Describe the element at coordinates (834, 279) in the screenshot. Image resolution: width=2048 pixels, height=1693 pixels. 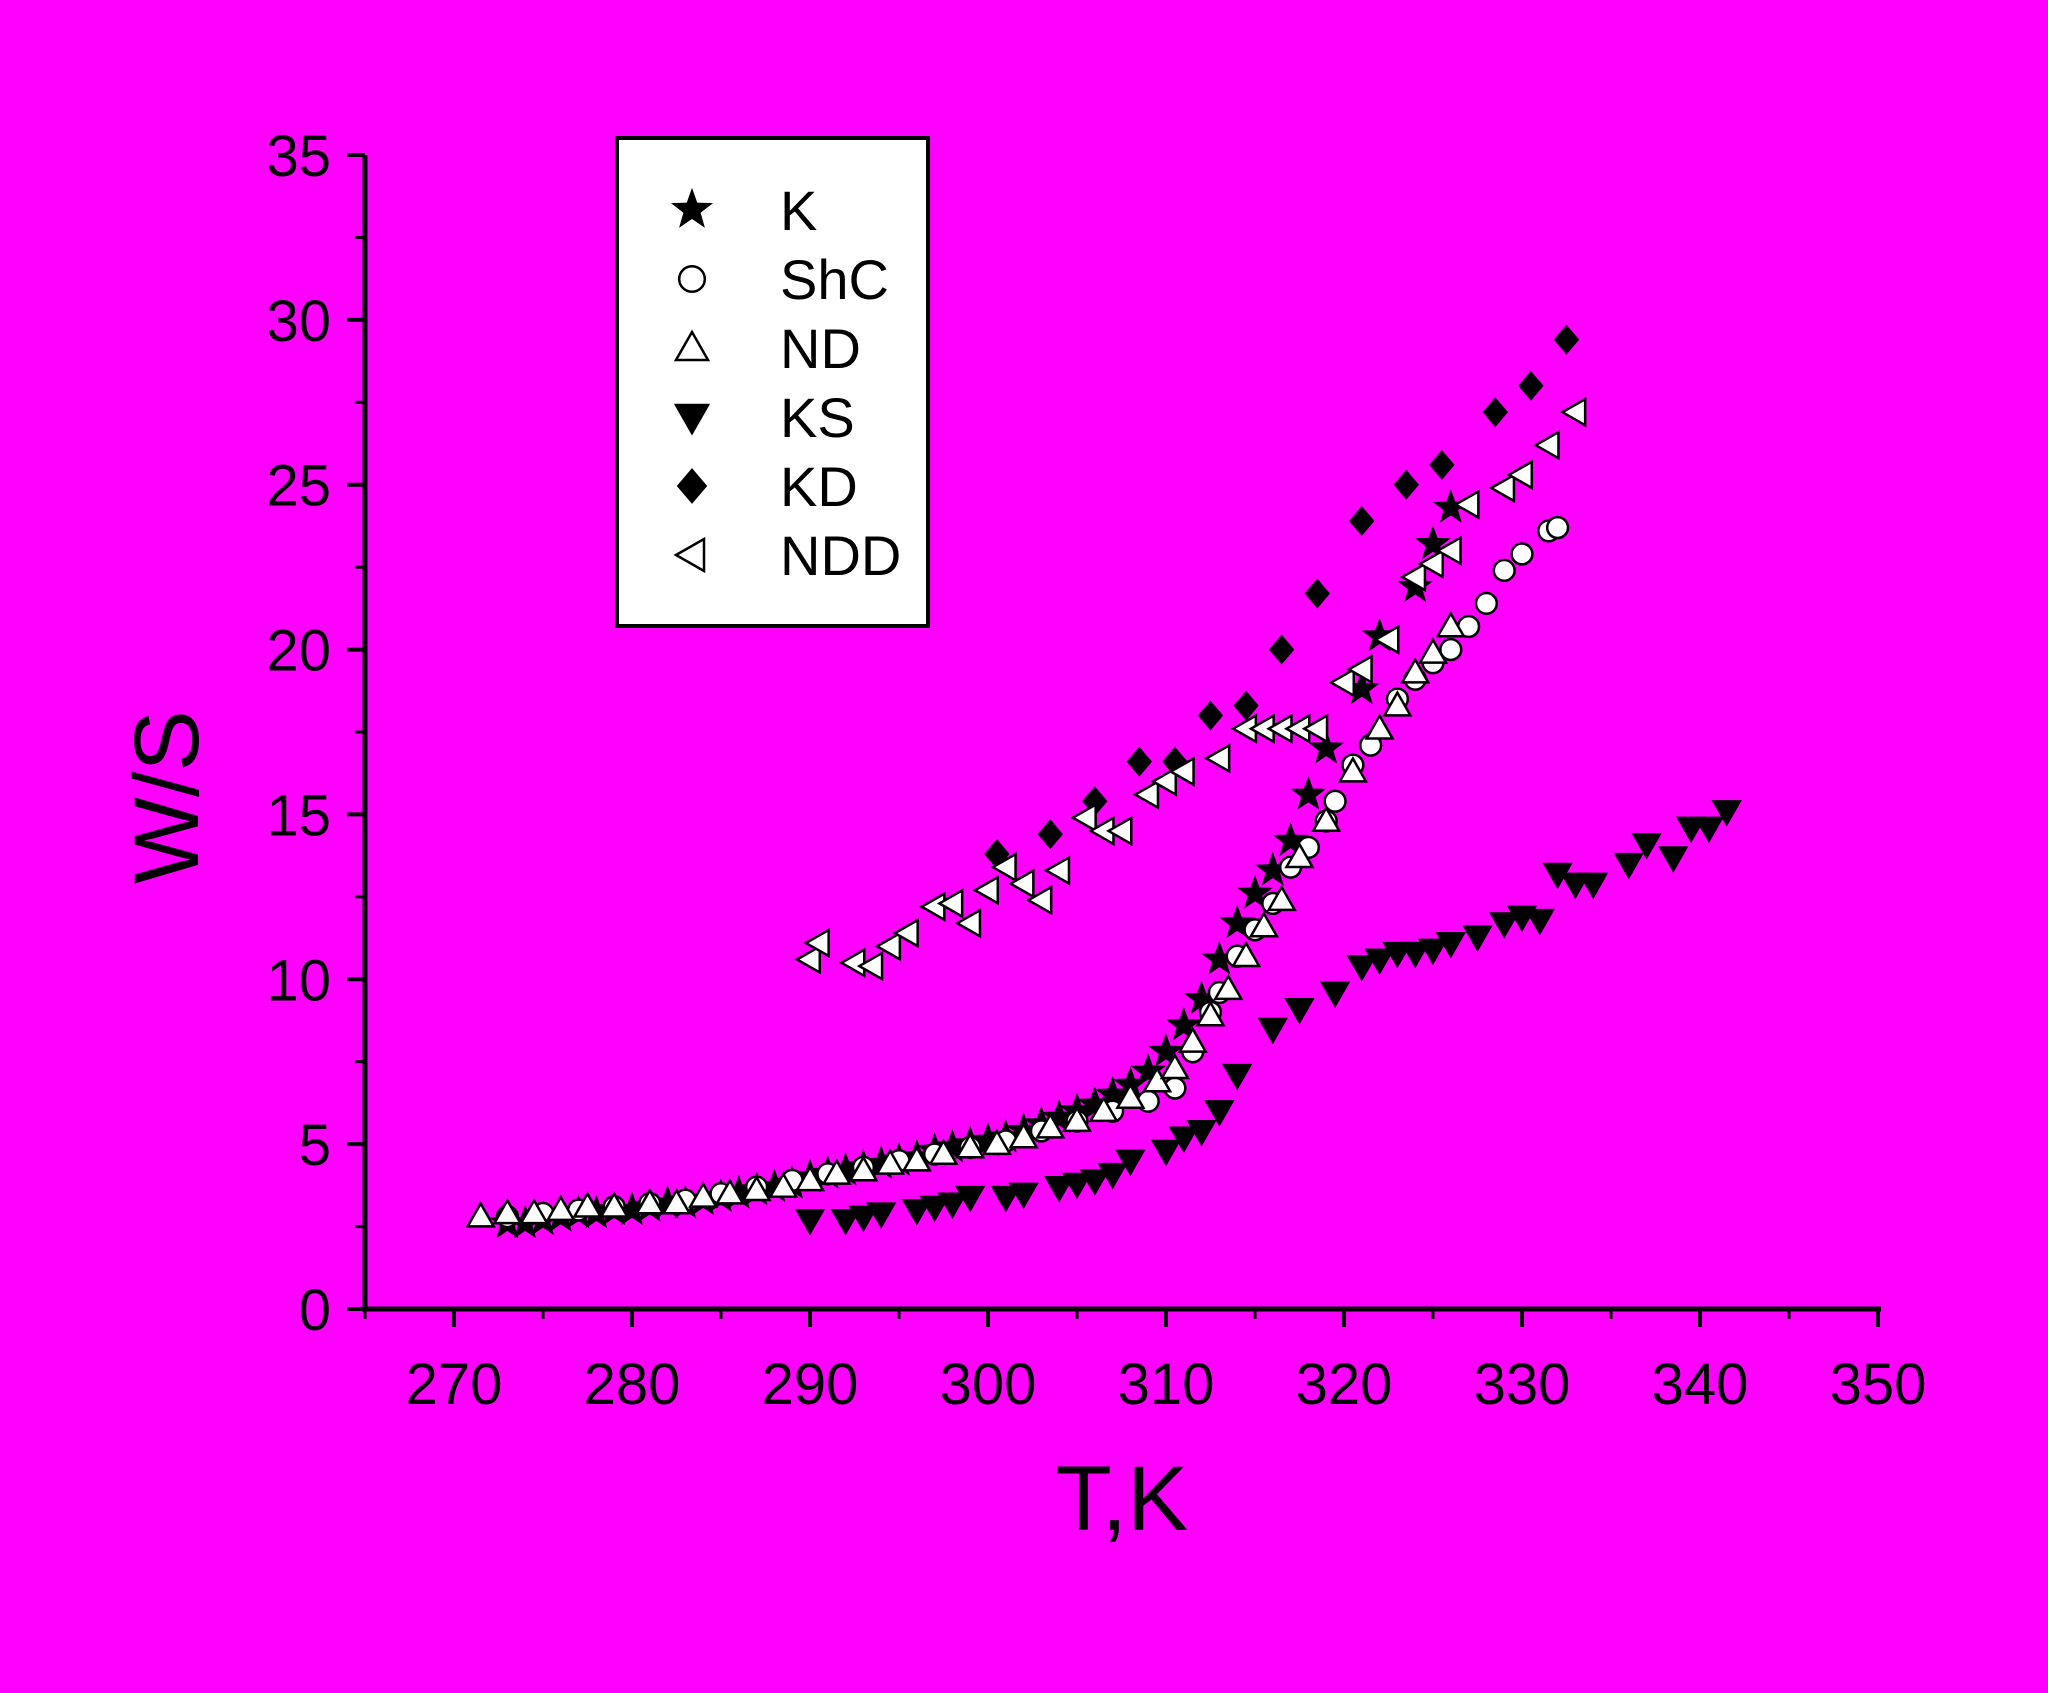
I see `legend-label: ShC` at that location.